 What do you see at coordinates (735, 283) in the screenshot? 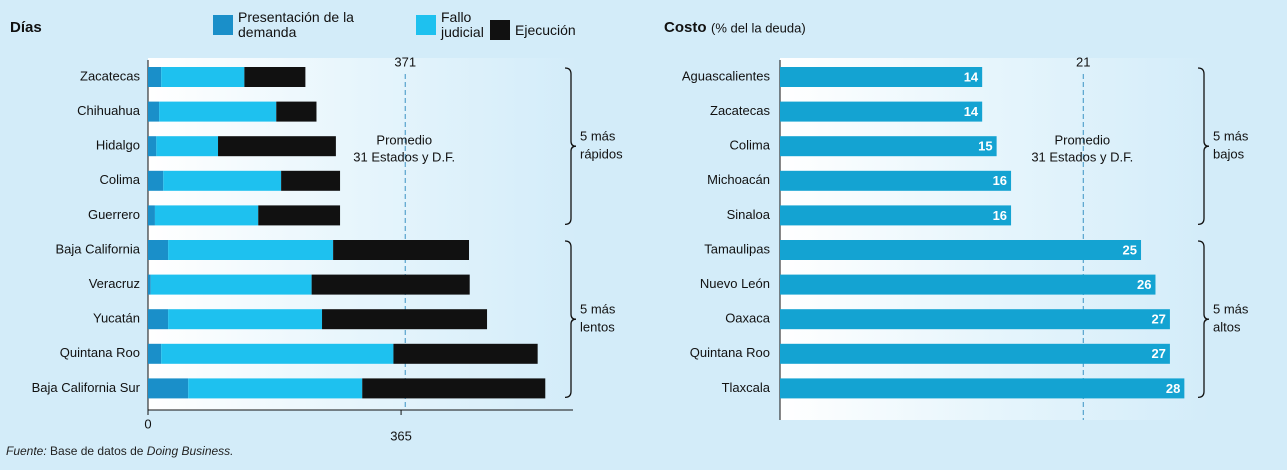
I see `y-tick-label: Nuevo León` at bounding box center [735, 283].